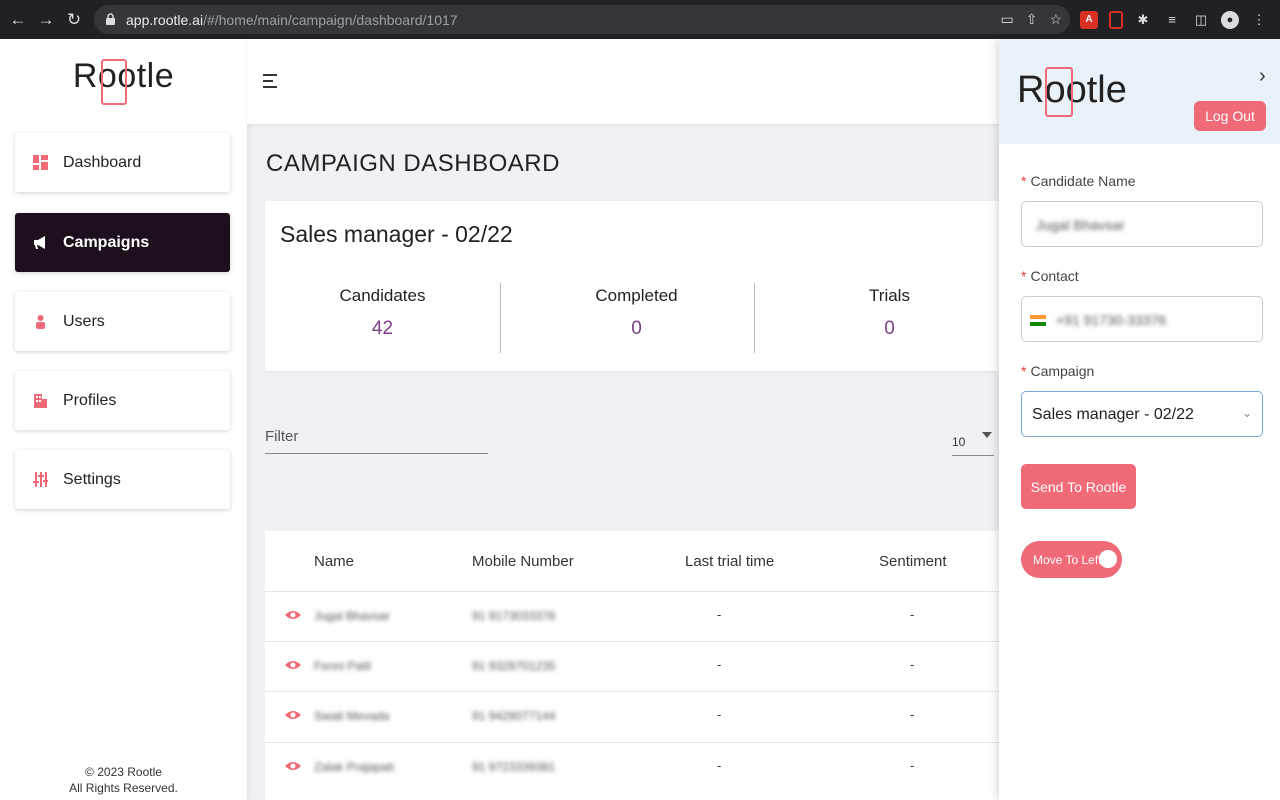 This screenshot has height=800, width=1280. What do you see at coordinates (959, 442) in the screenshot?
I see `page-size-value: 10` at bounding box center [959, 442].